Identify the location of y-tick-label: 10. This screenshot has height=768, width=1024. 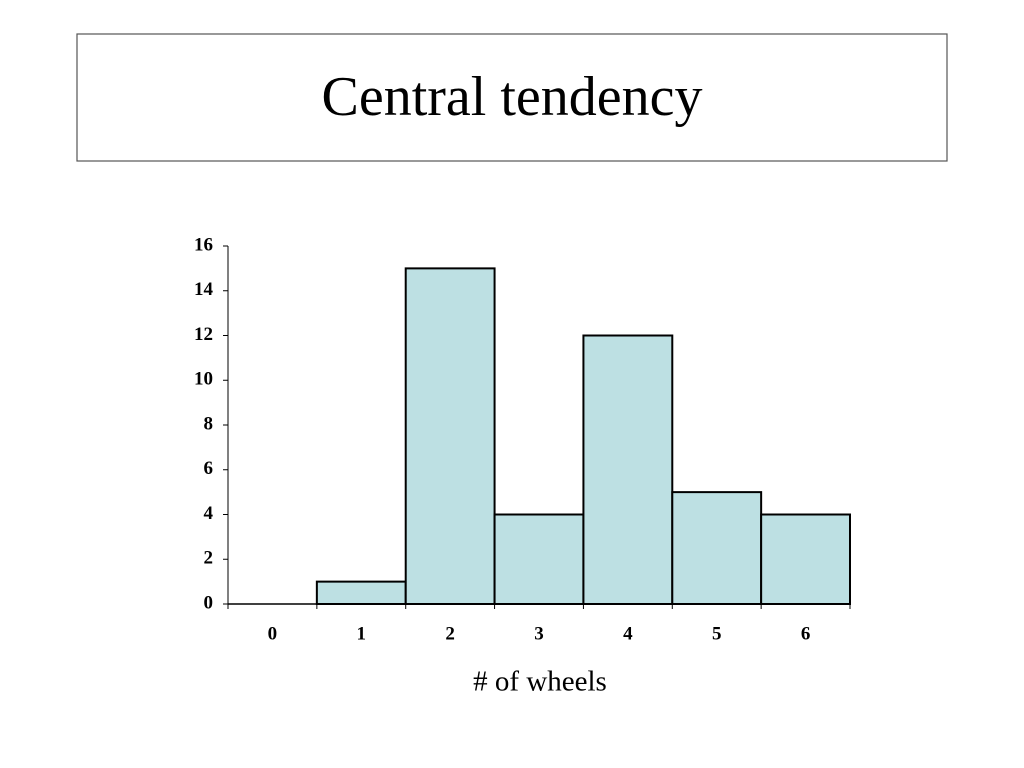
(203, 379).